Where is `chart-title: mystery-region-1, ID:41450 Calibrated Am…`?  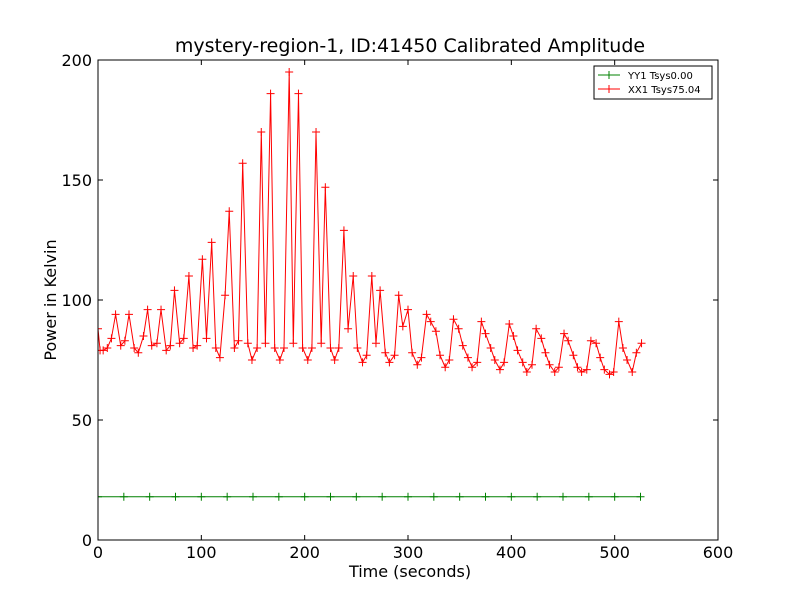
chart-title: mystery-region-1, ID:41450 Calibrated Am… is located at coordinates (410, 46).